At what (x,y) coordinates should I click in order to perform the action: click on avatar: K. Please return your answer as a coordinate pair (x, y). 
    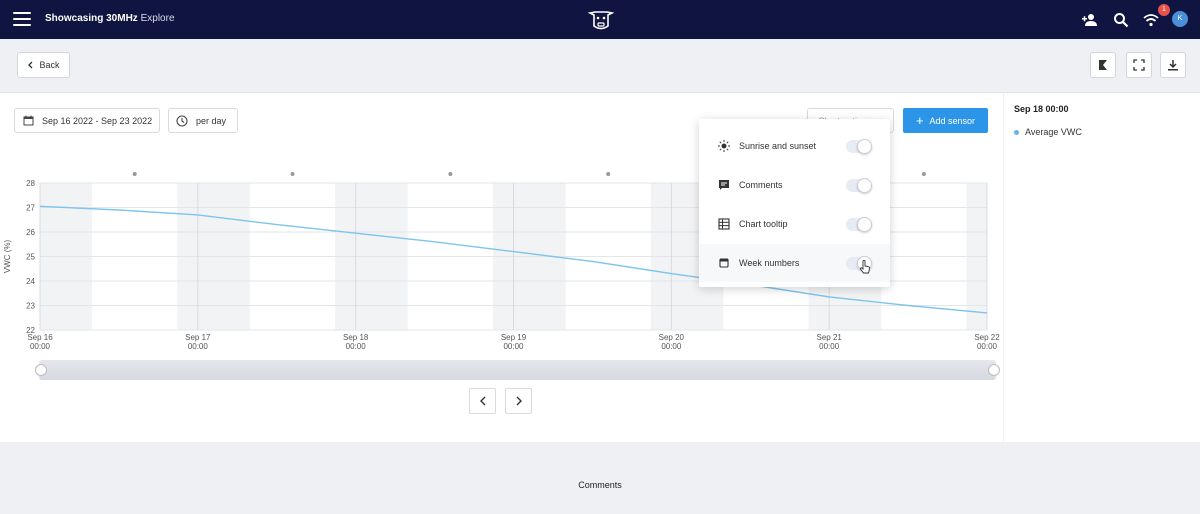
    Looking at the image, I should click on (1180, 19).